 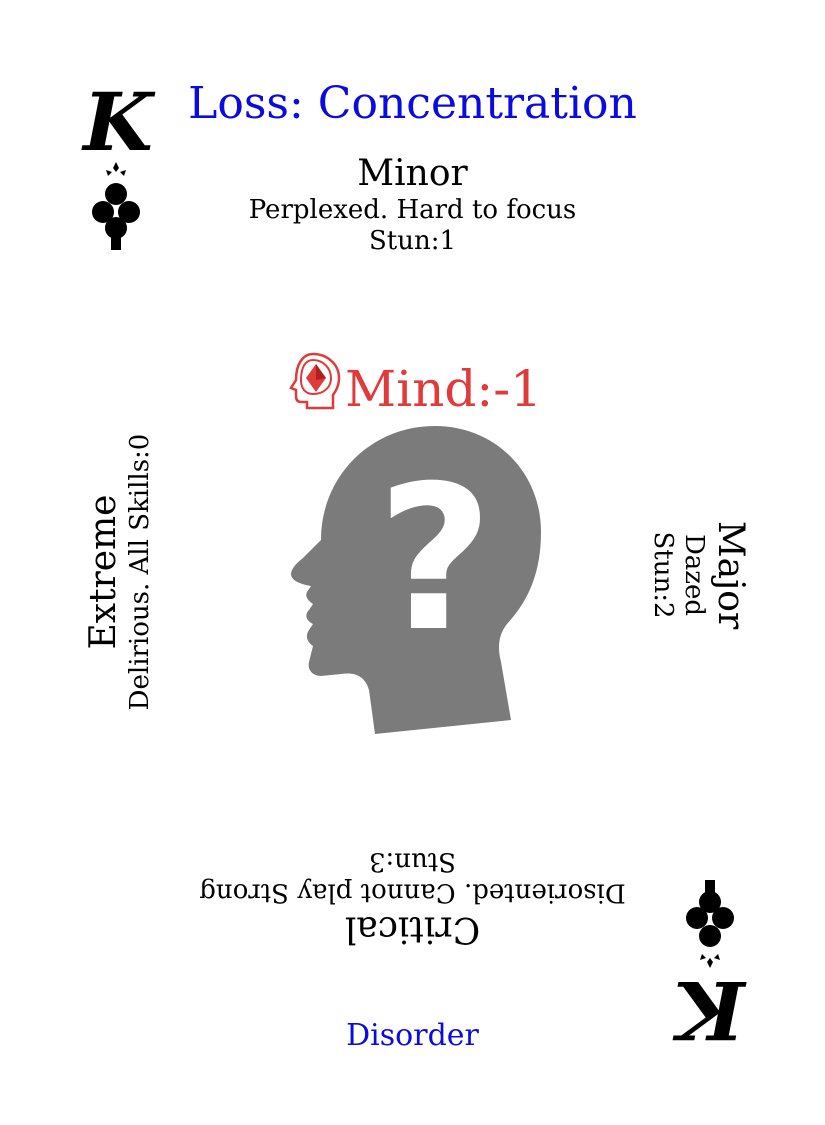 I want to click on severity-label: Extreme, so click(x=103, y=572).